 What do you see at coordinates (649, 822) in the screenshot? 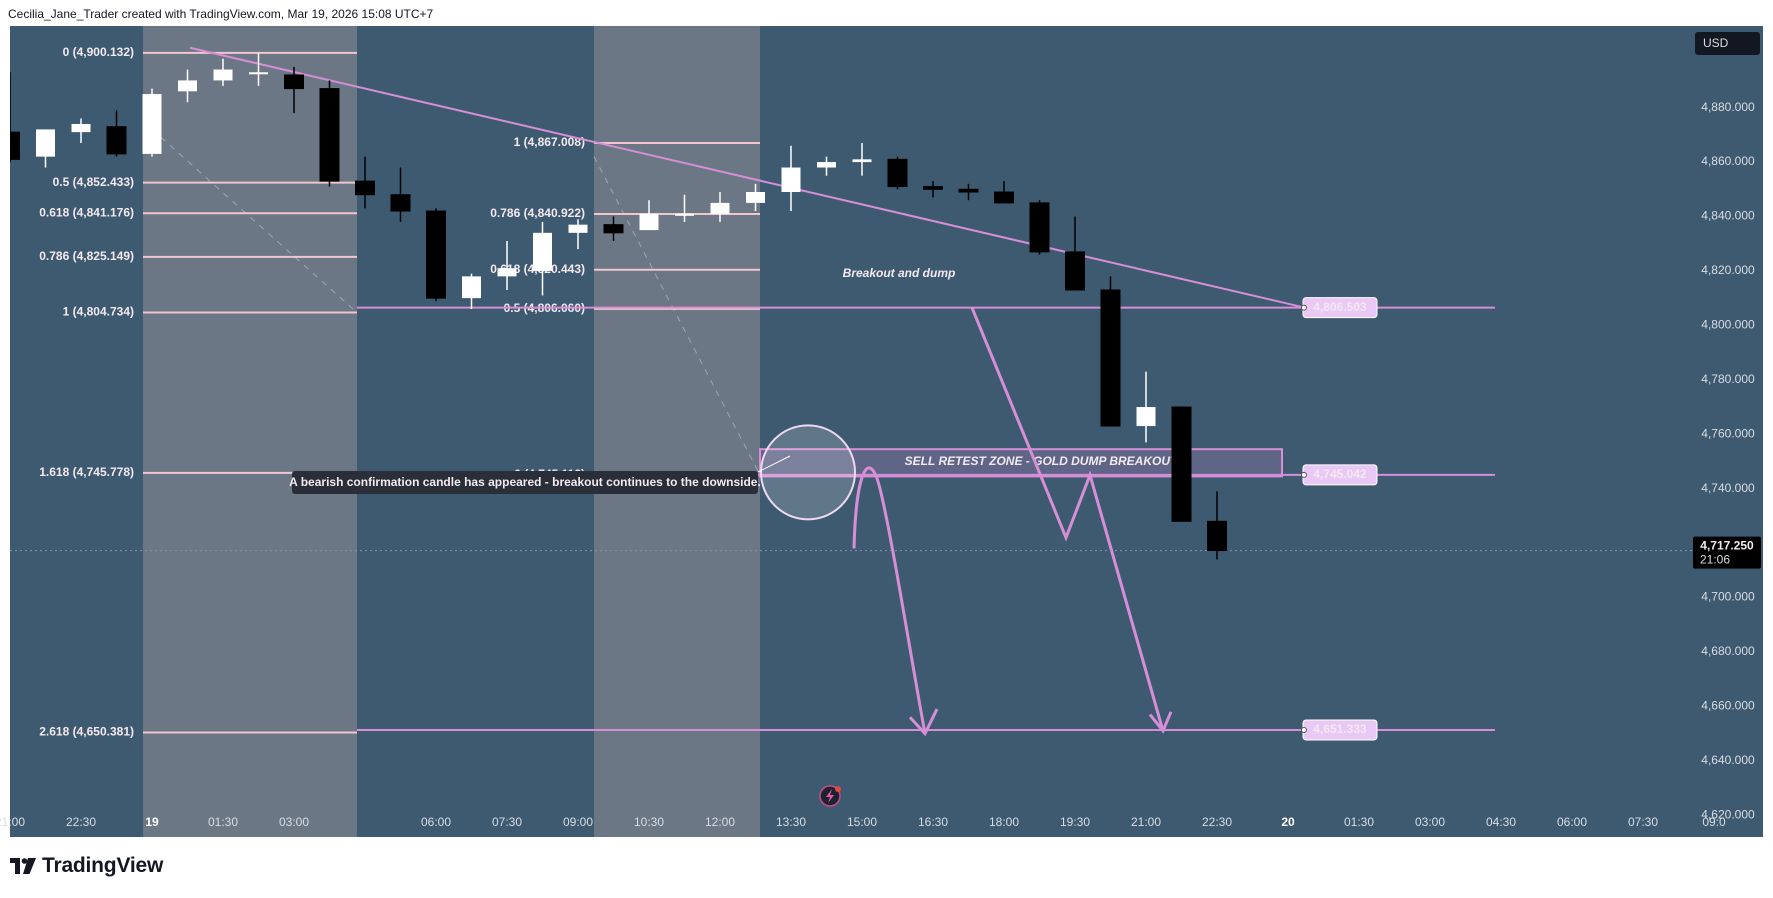
I see `time-axis-tick: 10:30` at bounding box center [649, 822].